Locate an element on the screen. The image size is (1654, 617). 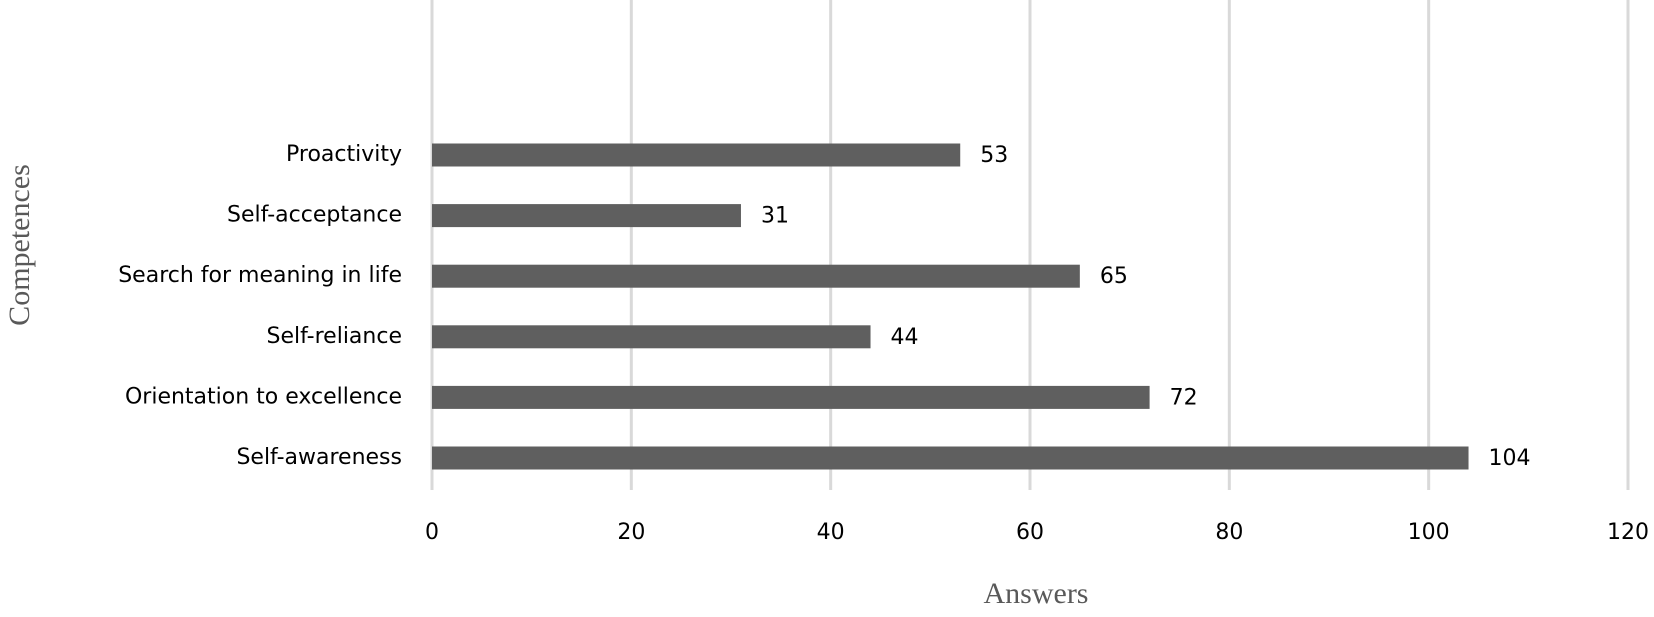
y-axis-title: Competences is located at coordinates (19, 245).